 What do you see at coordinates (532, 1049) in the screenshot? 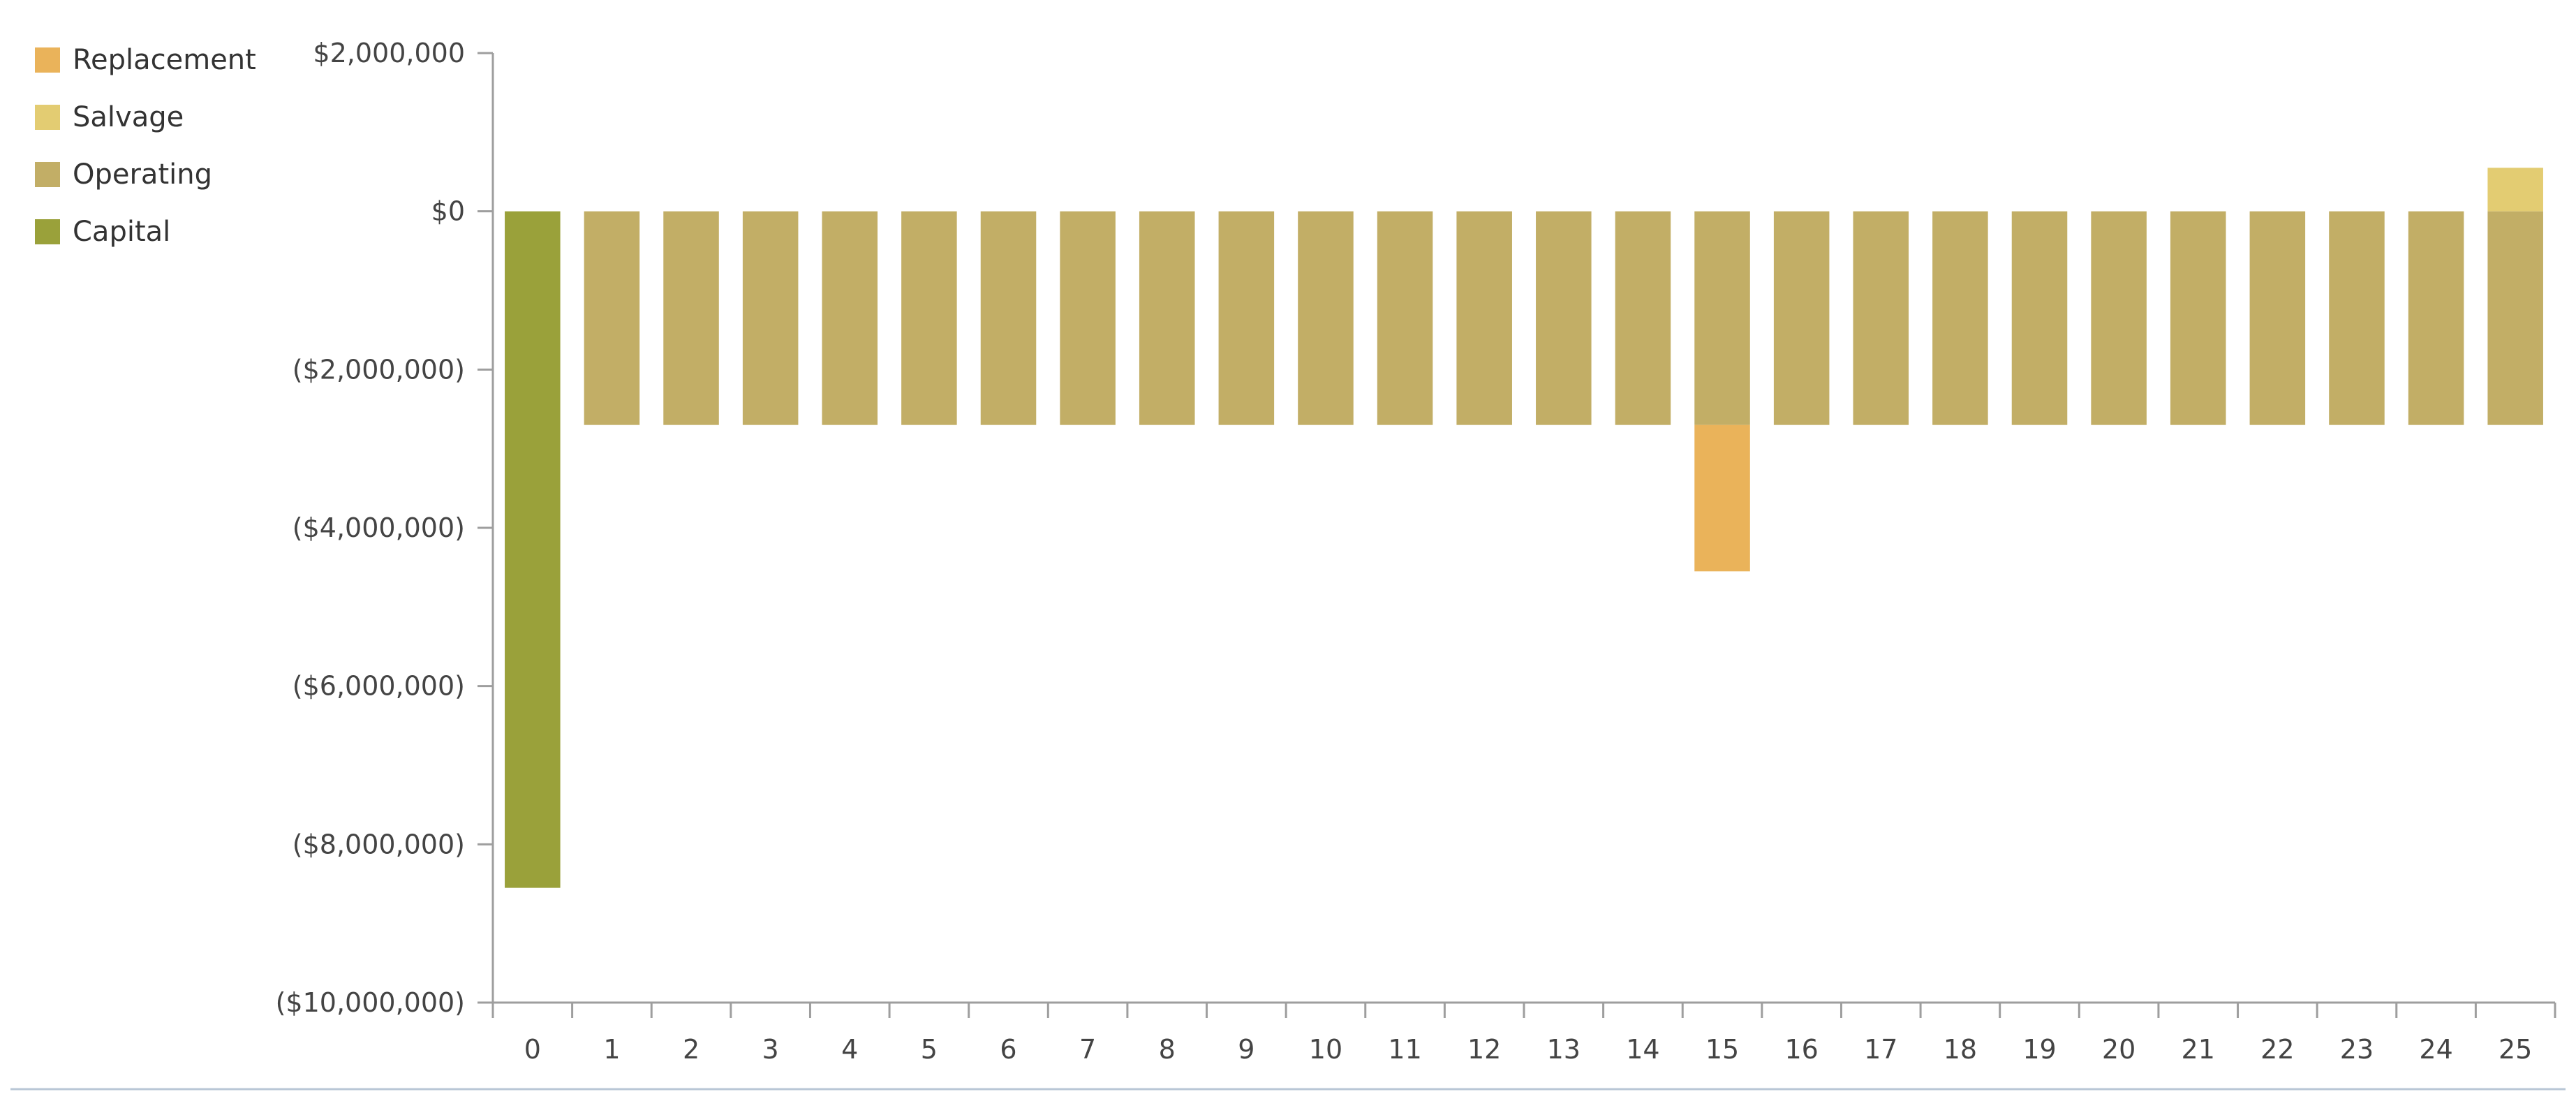
I see `x-tick-label: 0` at bounding box center [532, 1049].